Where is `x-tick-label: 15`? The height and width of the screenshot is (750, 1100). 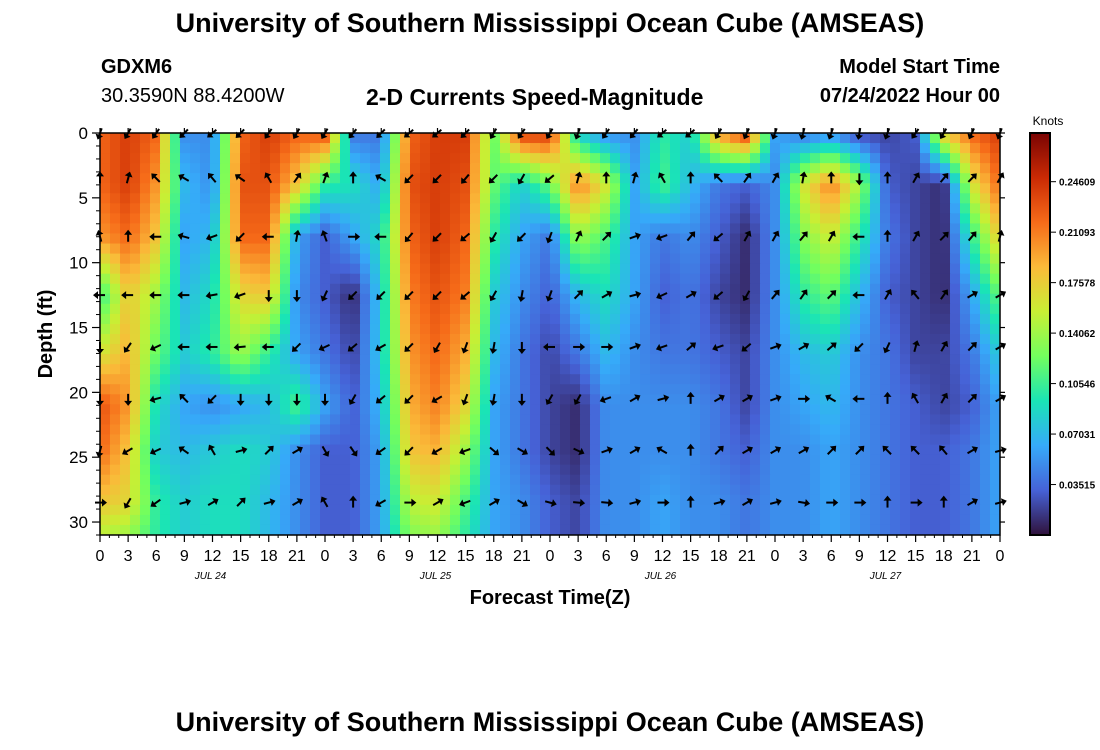 x-tick-label: 15 is located at coordinates (466, 556).